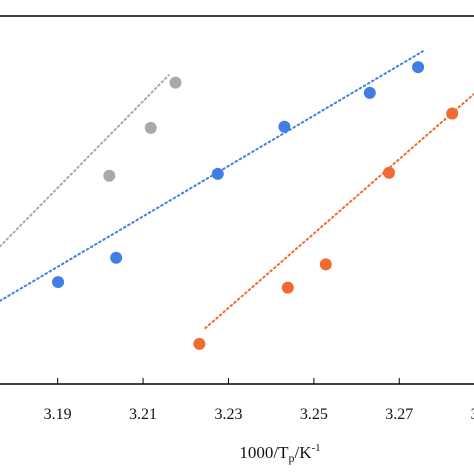 This screenshot has width=474, height=474. I want to click on x-tick-label: 3.29, so click(472, 414).